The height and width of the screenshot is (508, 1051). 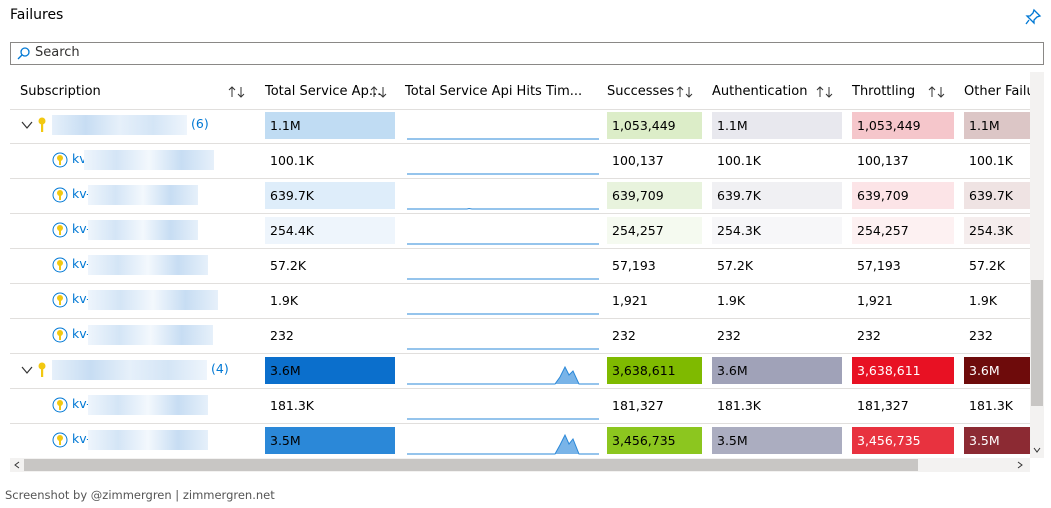 I want to click on v-scrollbar, so click(x=1037, y=265).